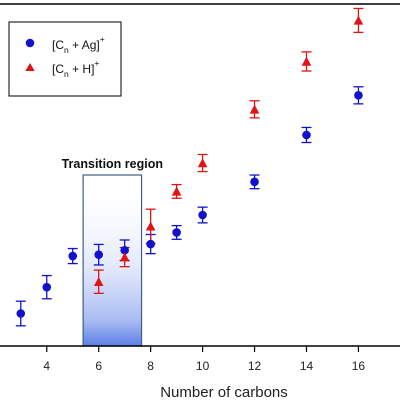 The image size is (400, 400). I want to click on x-tick-label: 6, so click(98, 366).